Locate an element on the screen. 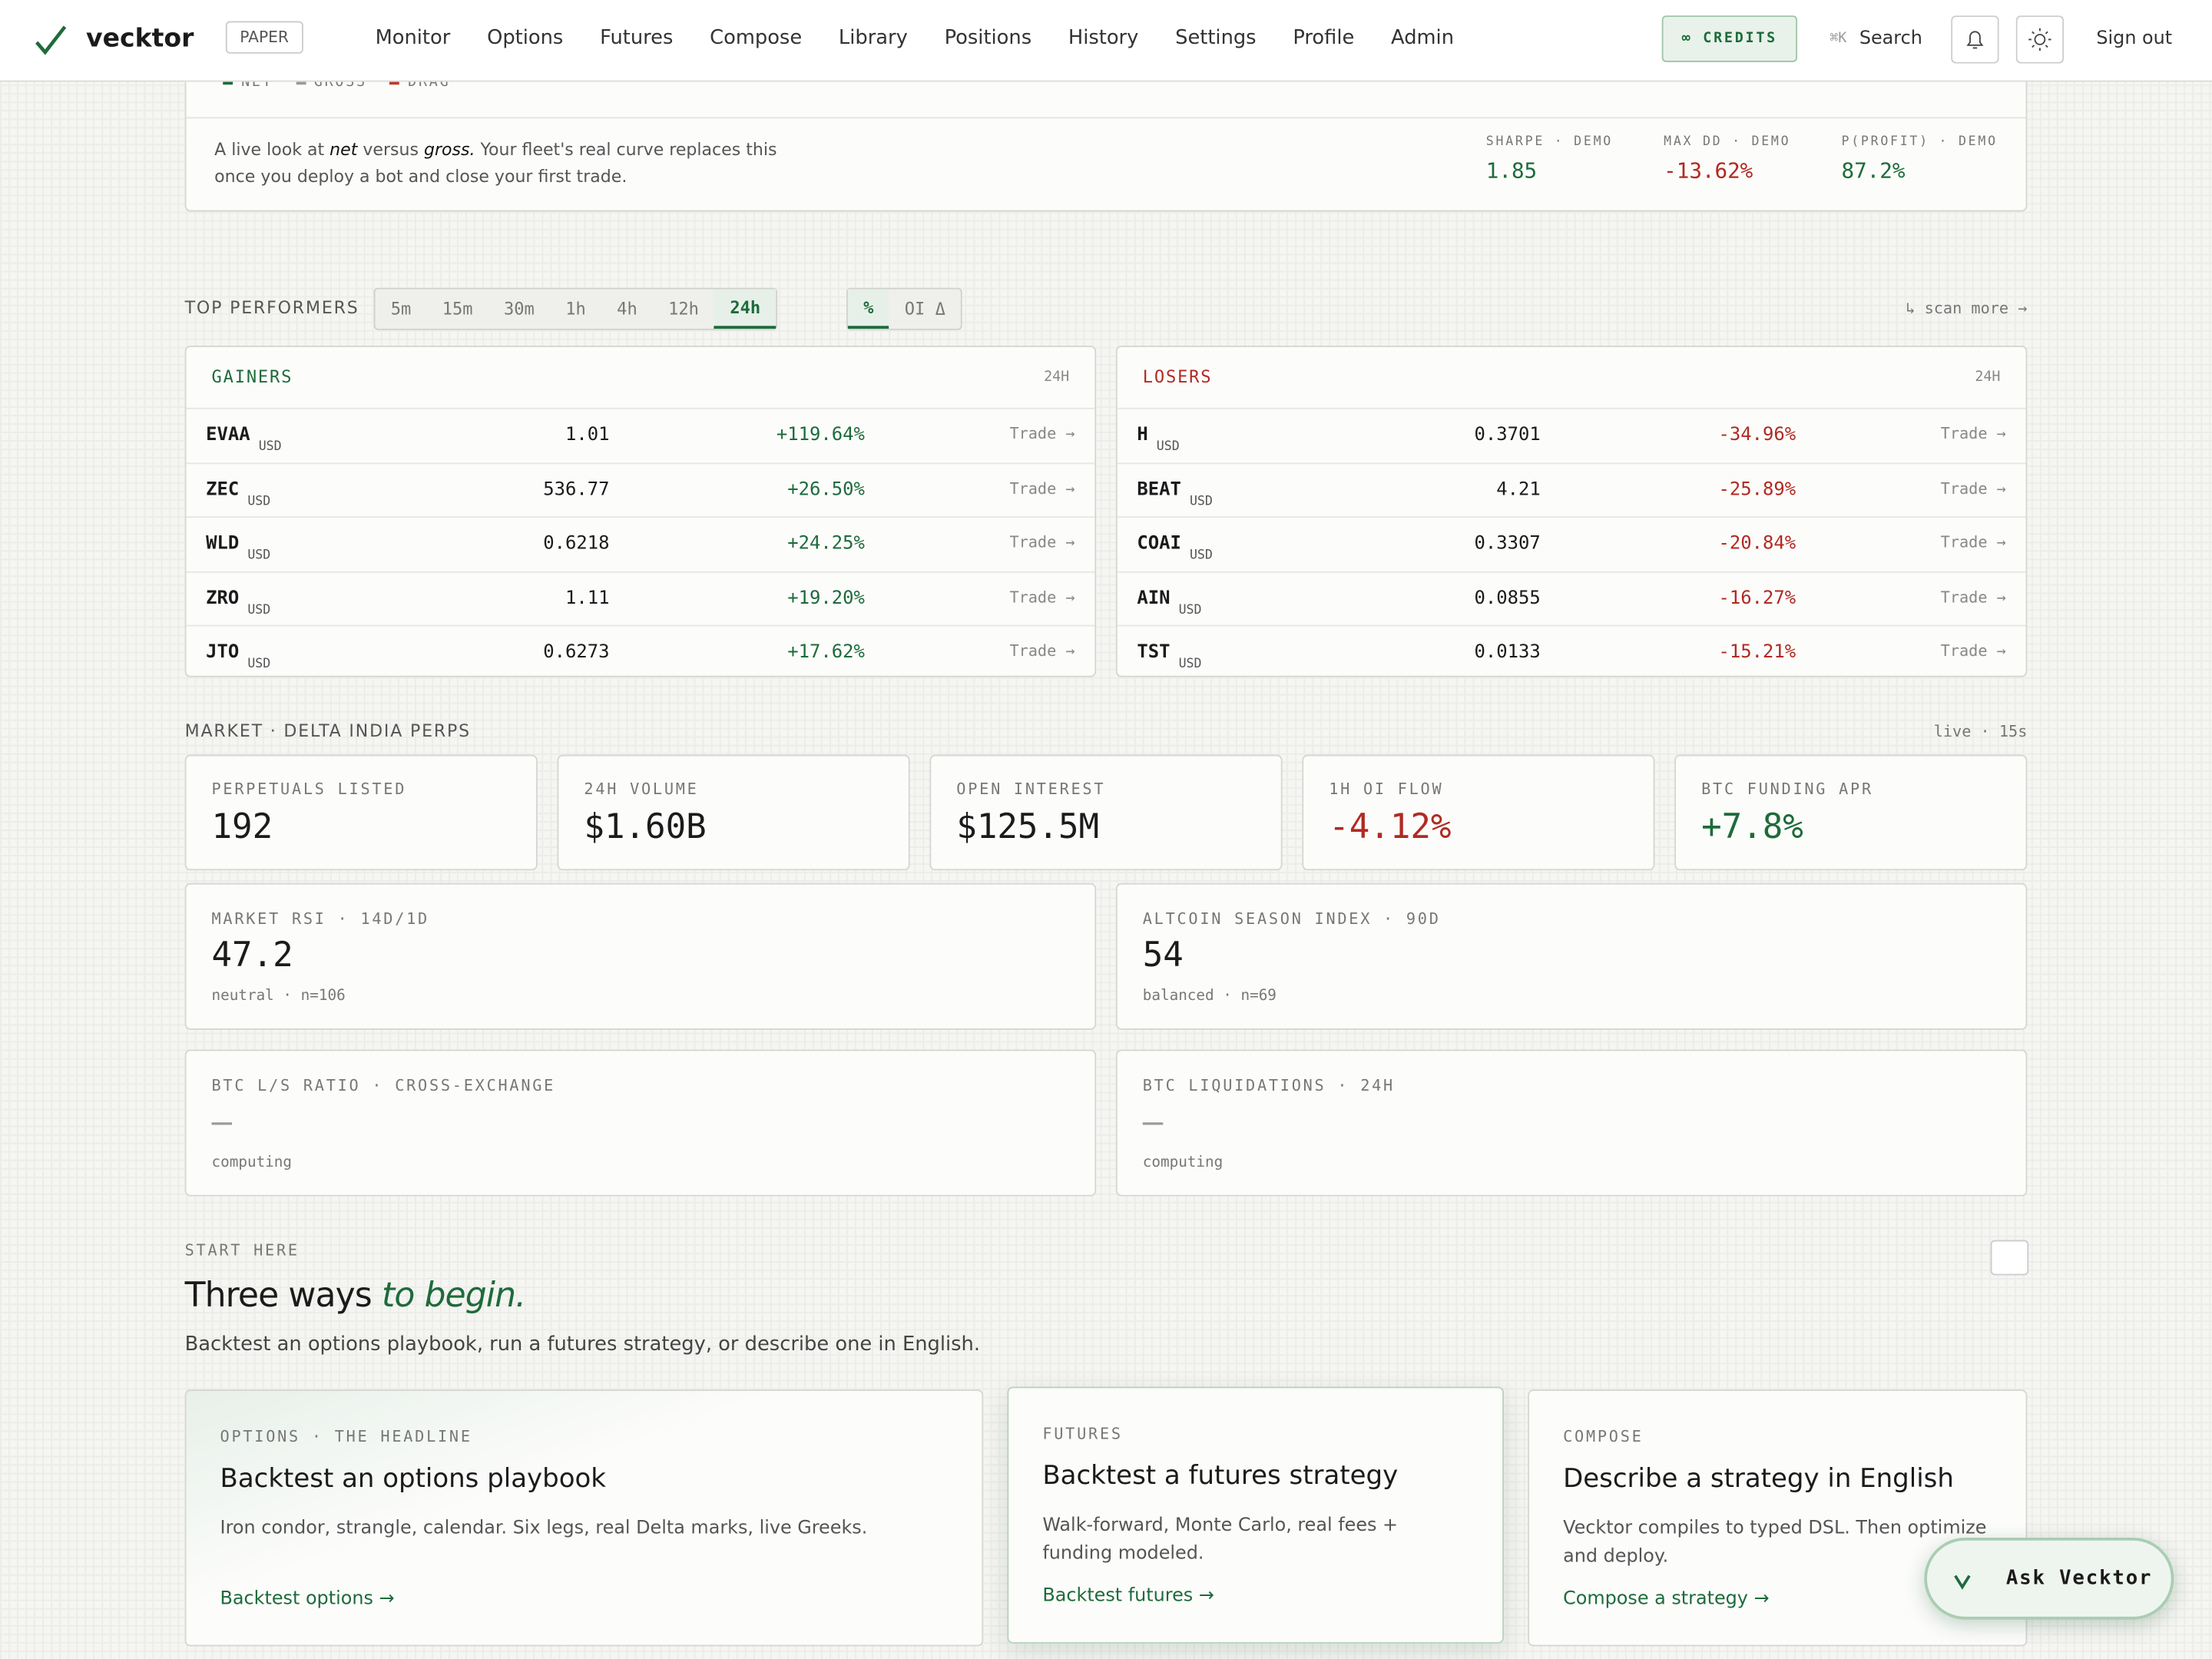 This screenshot has width=2212, height=1659. symbol-cell: ZEC USD is located at coordinates (238, 494).